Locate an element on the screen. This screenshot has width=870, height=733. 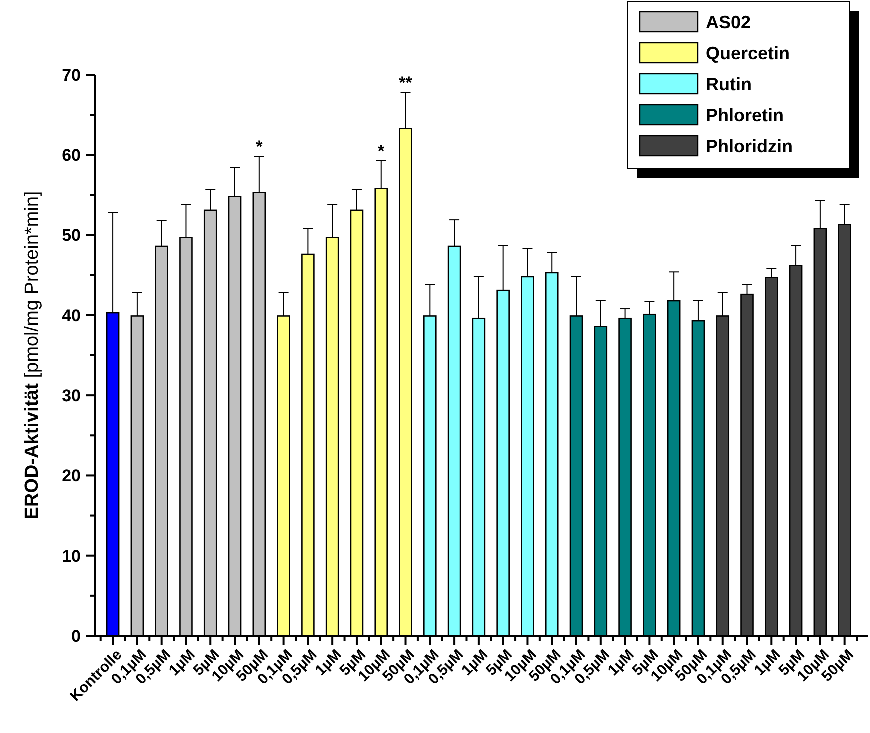
y-tick-label: 70 is located at coordinates (71, 75).